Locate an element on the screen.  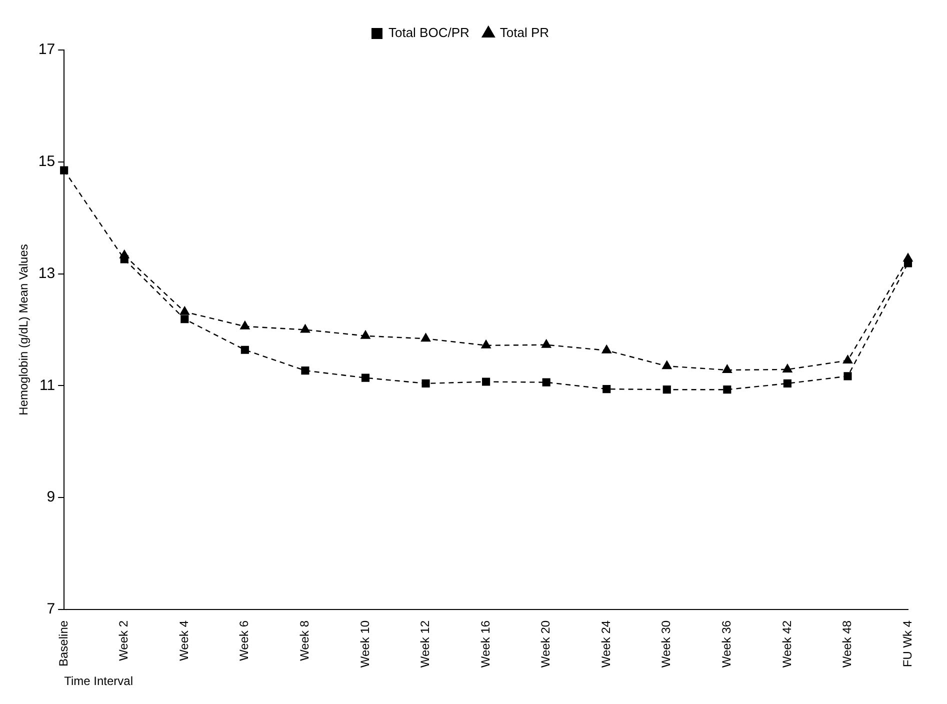
x-tick-label: Week 16 is located at coordinates (485, 644).